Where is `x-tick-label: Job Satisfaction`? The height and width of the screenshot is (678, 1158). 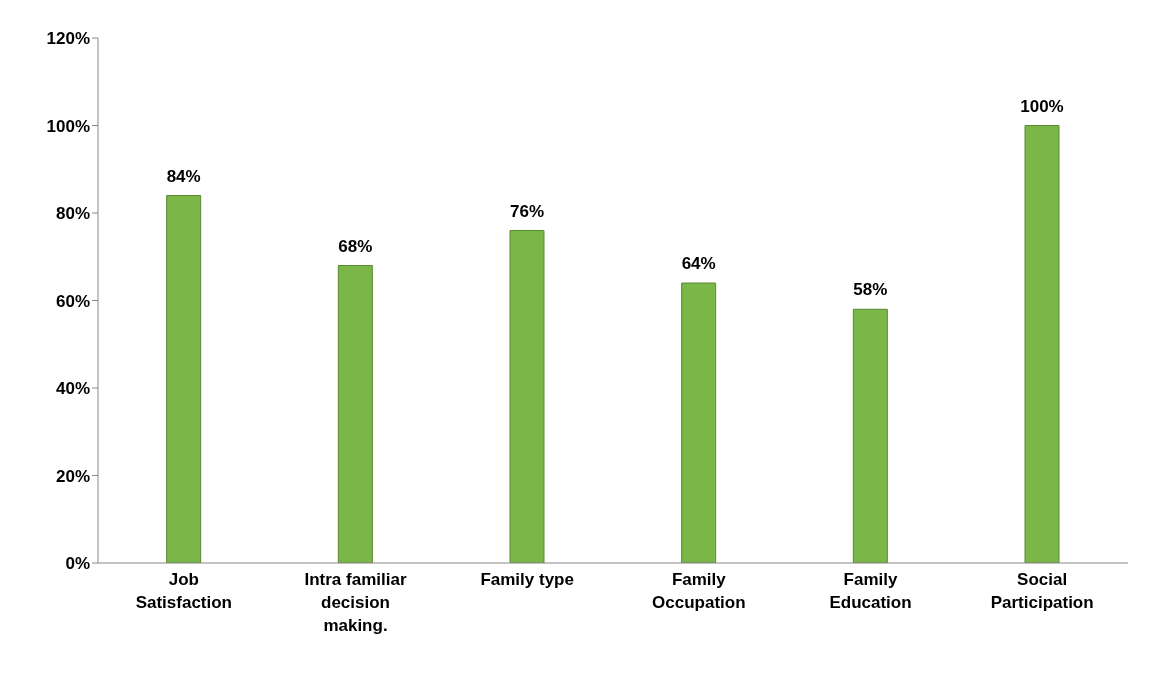
x-tick-label: Job Satisfaction is located at coordinates (184, 591).